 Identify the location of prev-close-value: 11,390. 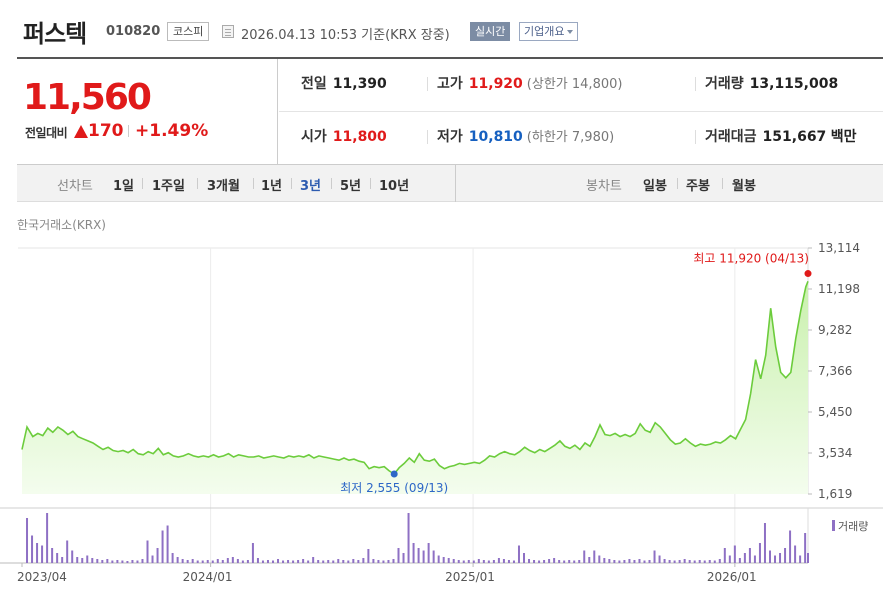
(359, 84).